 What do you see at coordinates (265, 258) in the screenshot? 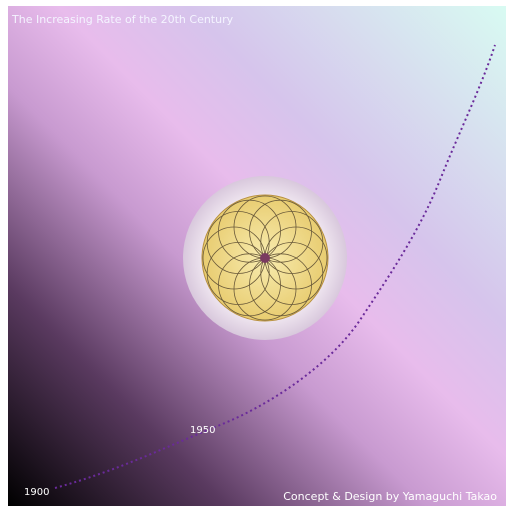
I see `rosette-center` at bounding box center [265, 258].